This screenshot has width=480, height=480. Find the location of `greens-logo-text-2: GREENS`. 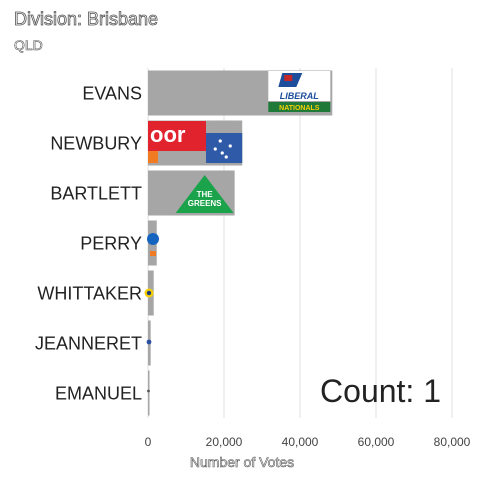

greens-logo-text-2: GREENS is located at coordinates (205, 203).